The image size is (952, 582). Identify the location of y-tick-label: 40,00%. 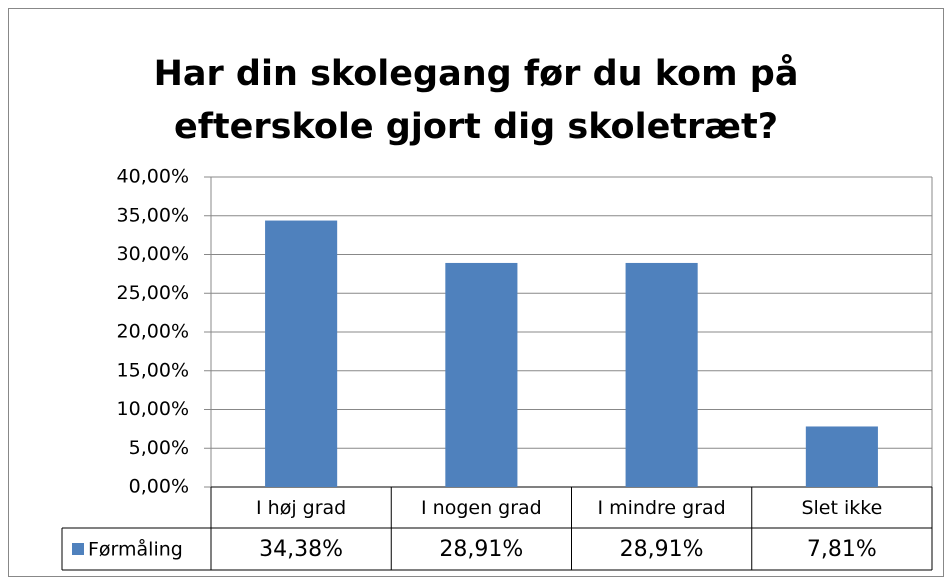
(153, 177).